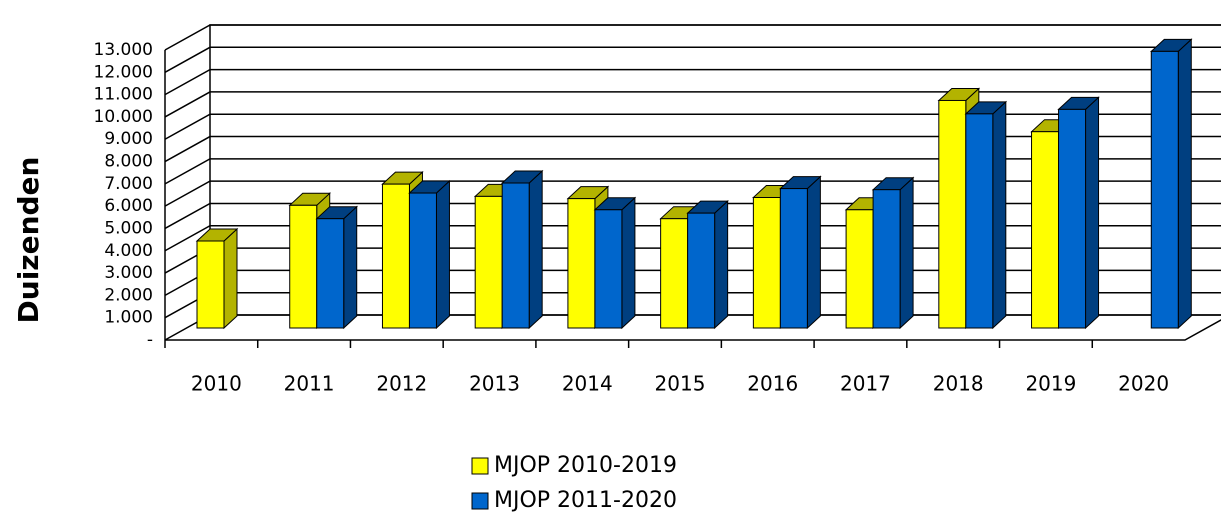 The width and height of the screenshot is (1221, 516). Describe the element at coordinates (494, 384) in the screenshot. I see `x-tick-label: 2013` at that location.